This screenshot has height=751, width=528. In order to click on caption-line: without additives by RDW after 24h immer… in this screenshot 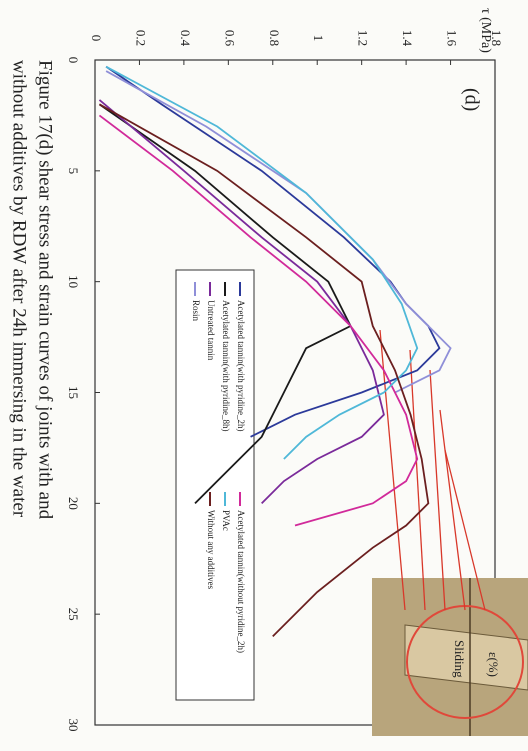, I will do `click(19, 289)`.